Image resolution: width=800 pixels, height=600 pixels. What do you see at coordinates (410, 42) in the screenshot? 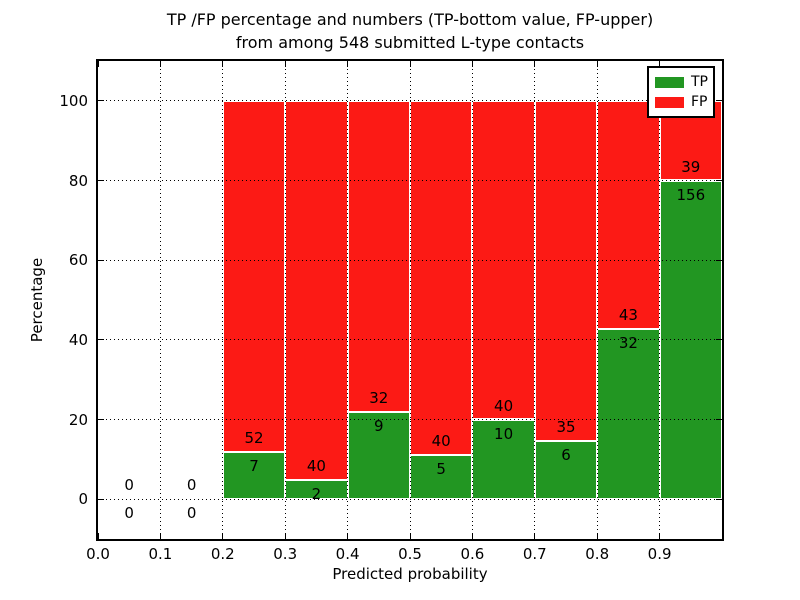
I see `chart-title-line2: from among 548 submitted L-type contacts` at bounding box center [410, 42].